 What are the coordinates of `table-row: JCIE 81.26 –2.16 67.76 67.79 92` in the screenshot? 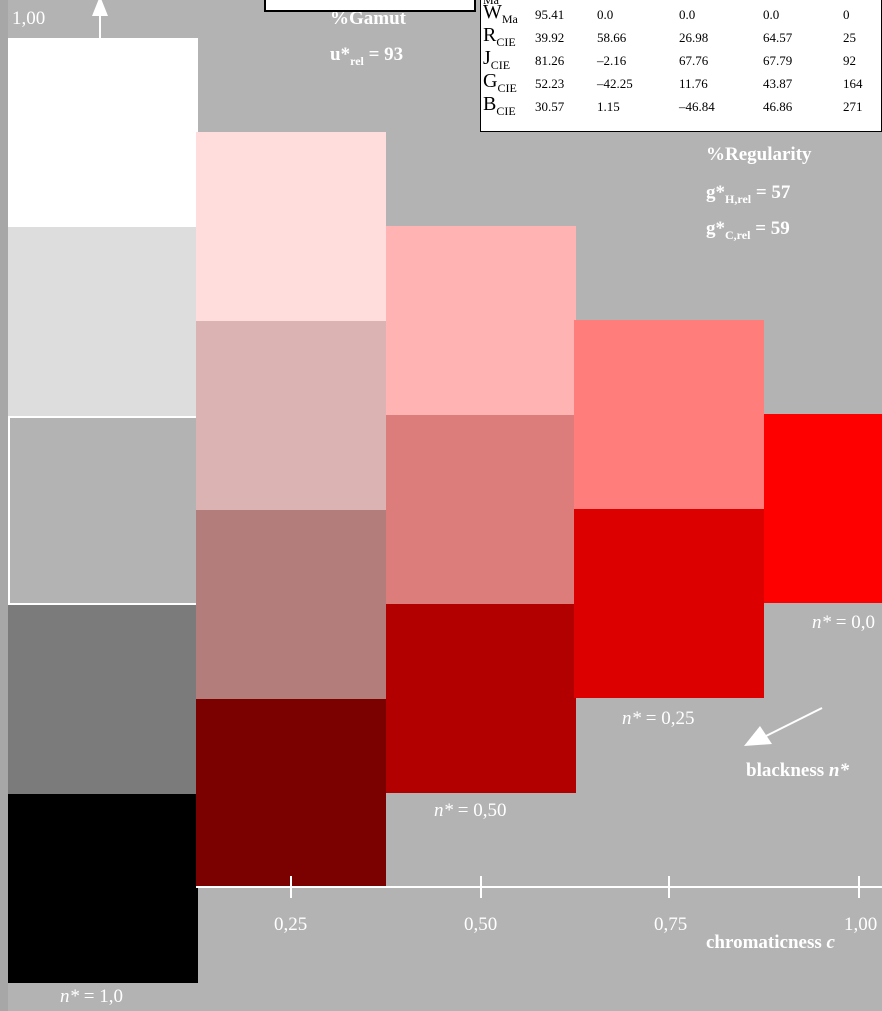 It's located at (681, 60).